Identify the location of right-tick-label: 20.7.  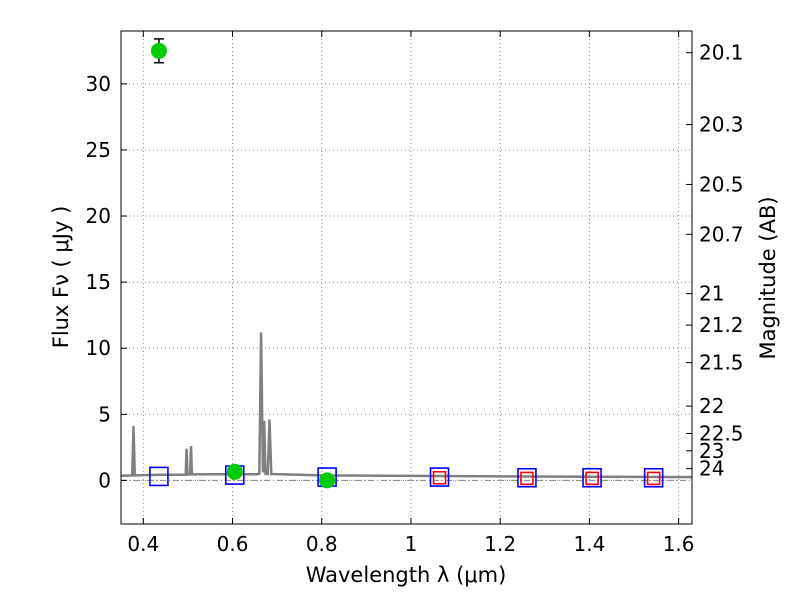
(721, 234).